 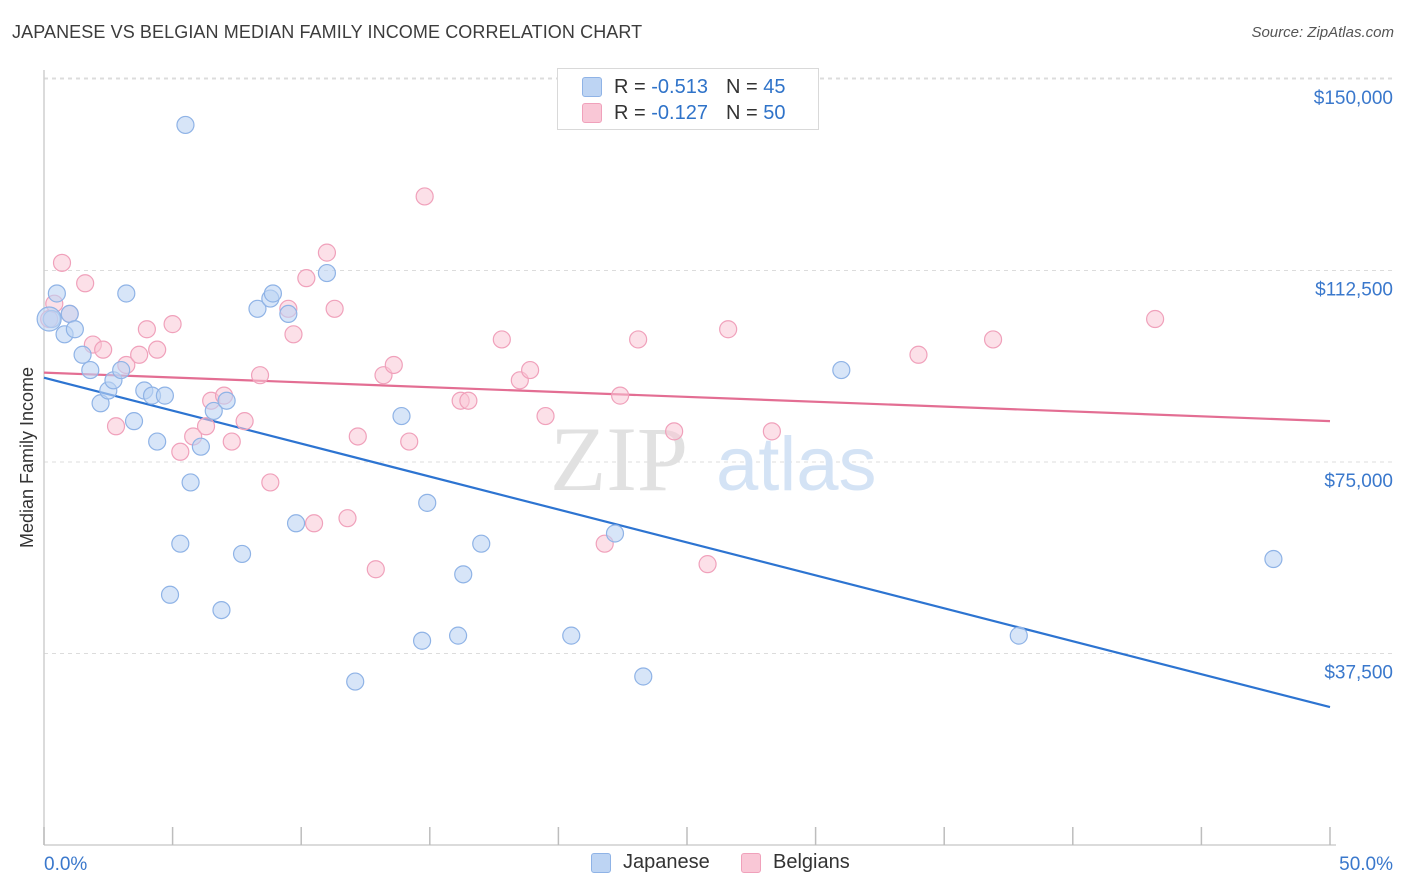 I want to click on series-legend: Japanese Belgians, so click(x=703, y=865).